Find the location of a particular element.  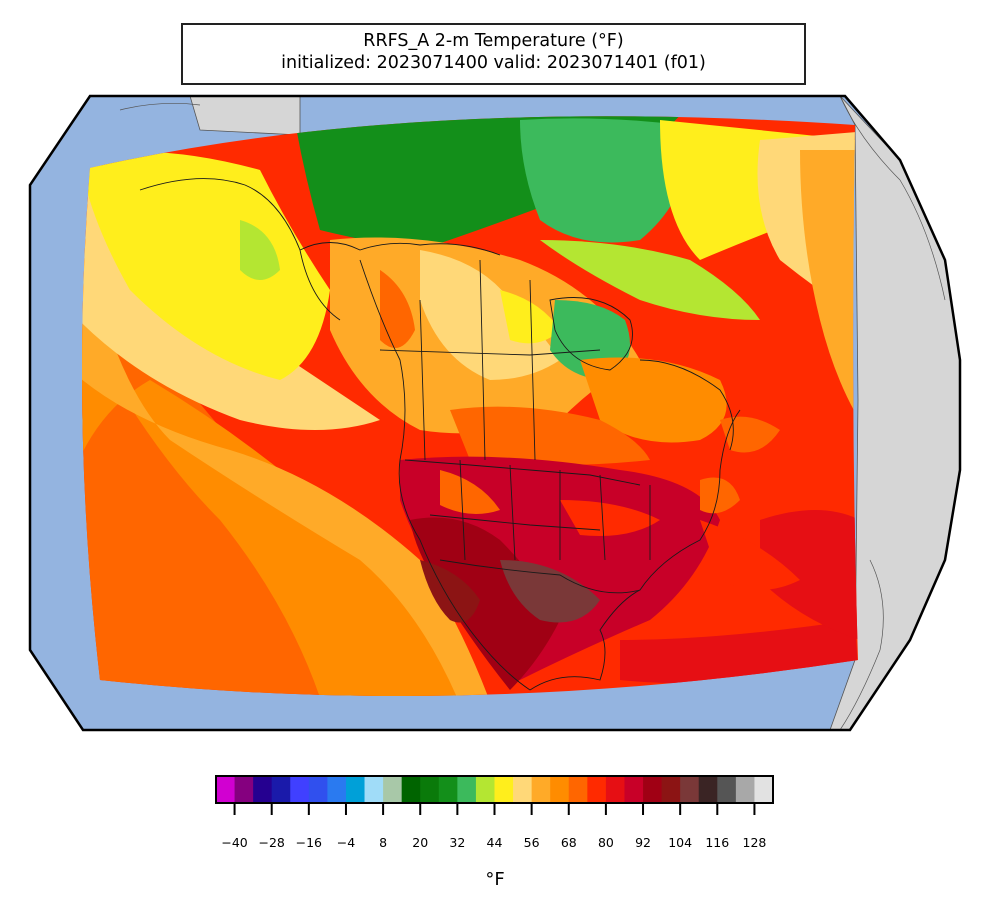

colorbar-unit-label: °F is located at coordinates (494, 879).